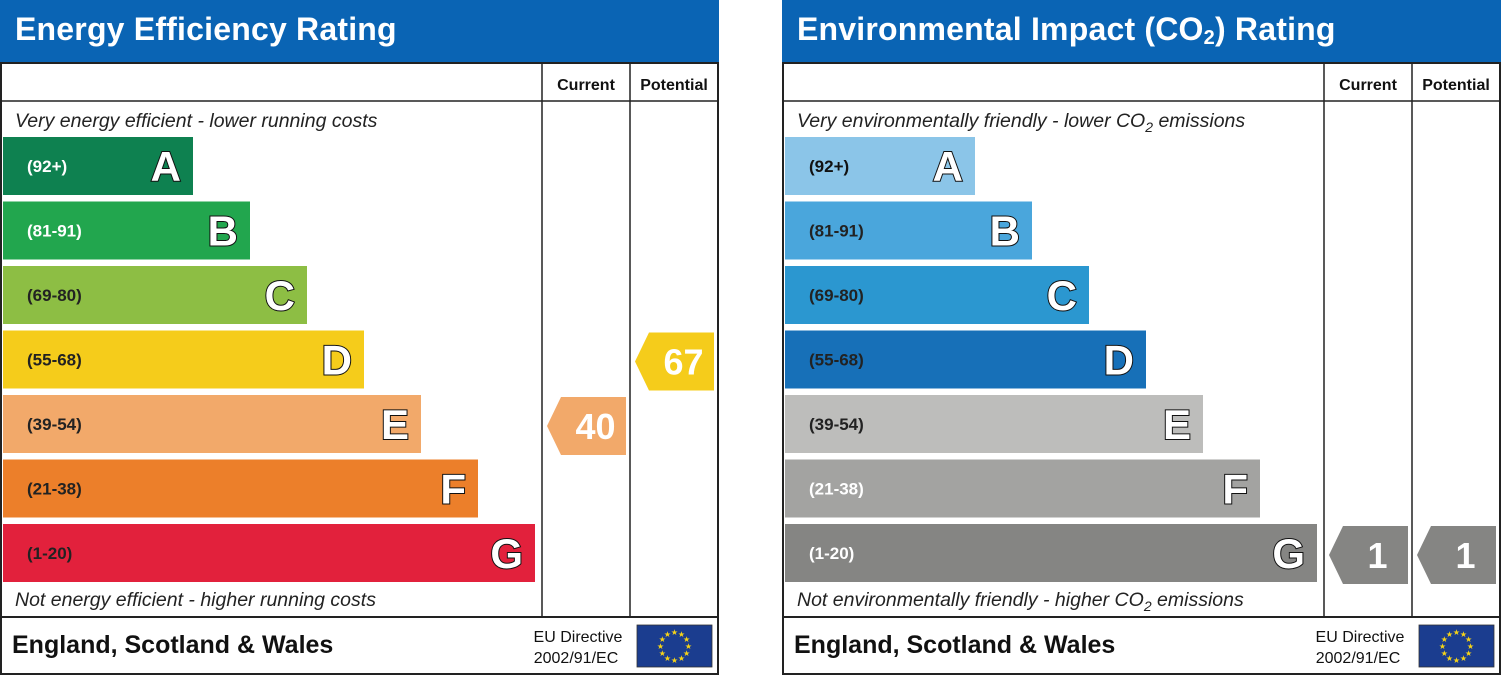  What do you see at coordinates (1465, 555) in the screenshot?
I see `ei-potential-value: 1` at bounding box center [1465, 555].